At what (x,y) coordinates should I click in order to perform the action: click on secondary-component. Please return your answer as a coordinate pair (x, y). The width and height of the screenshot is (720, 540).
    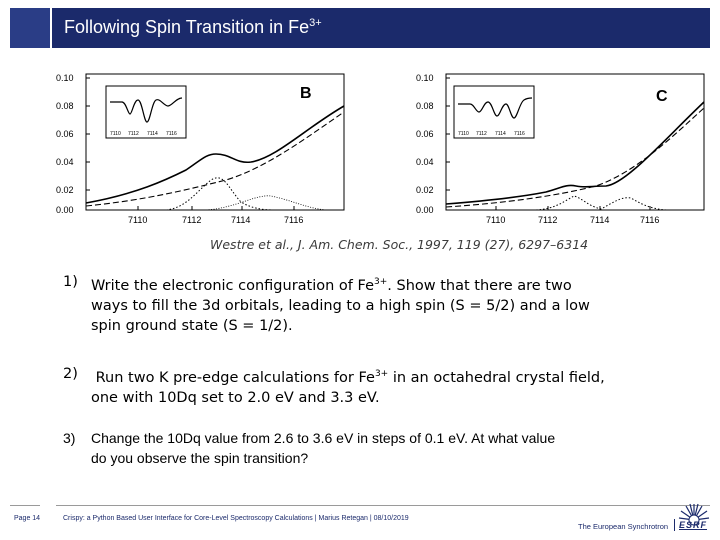
    Looking at the image, I should click on (266, 203).